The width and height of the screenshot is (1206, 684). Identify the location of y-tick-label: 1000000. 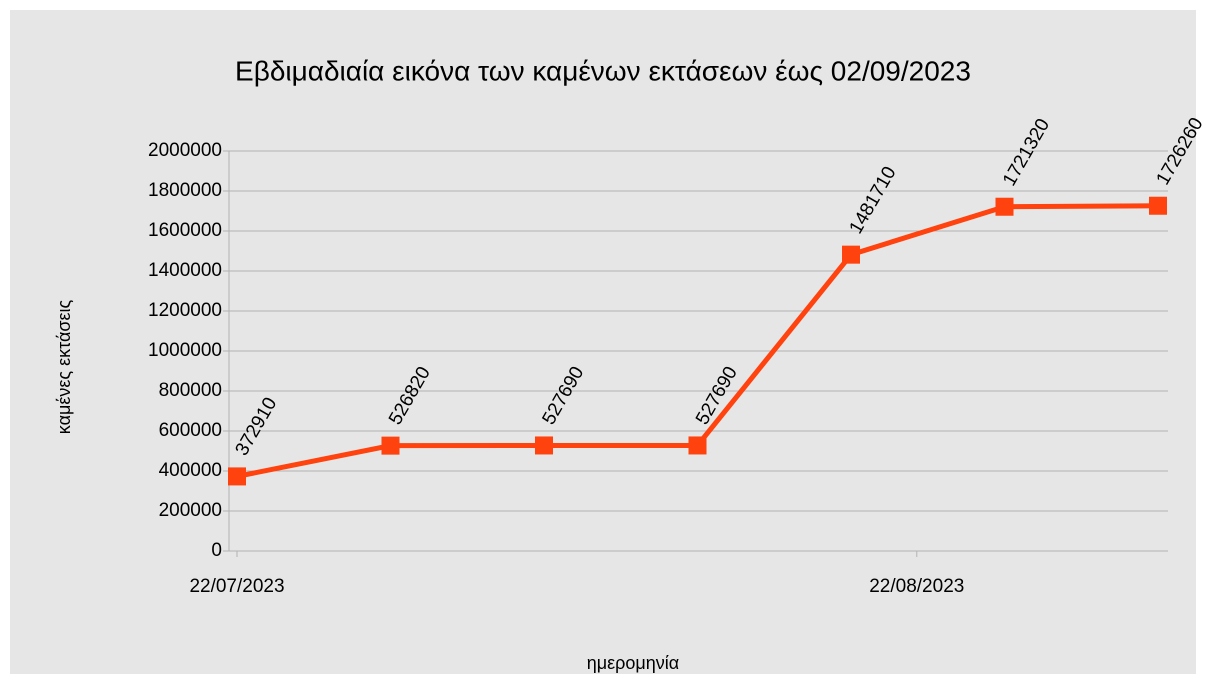
(185, 350).